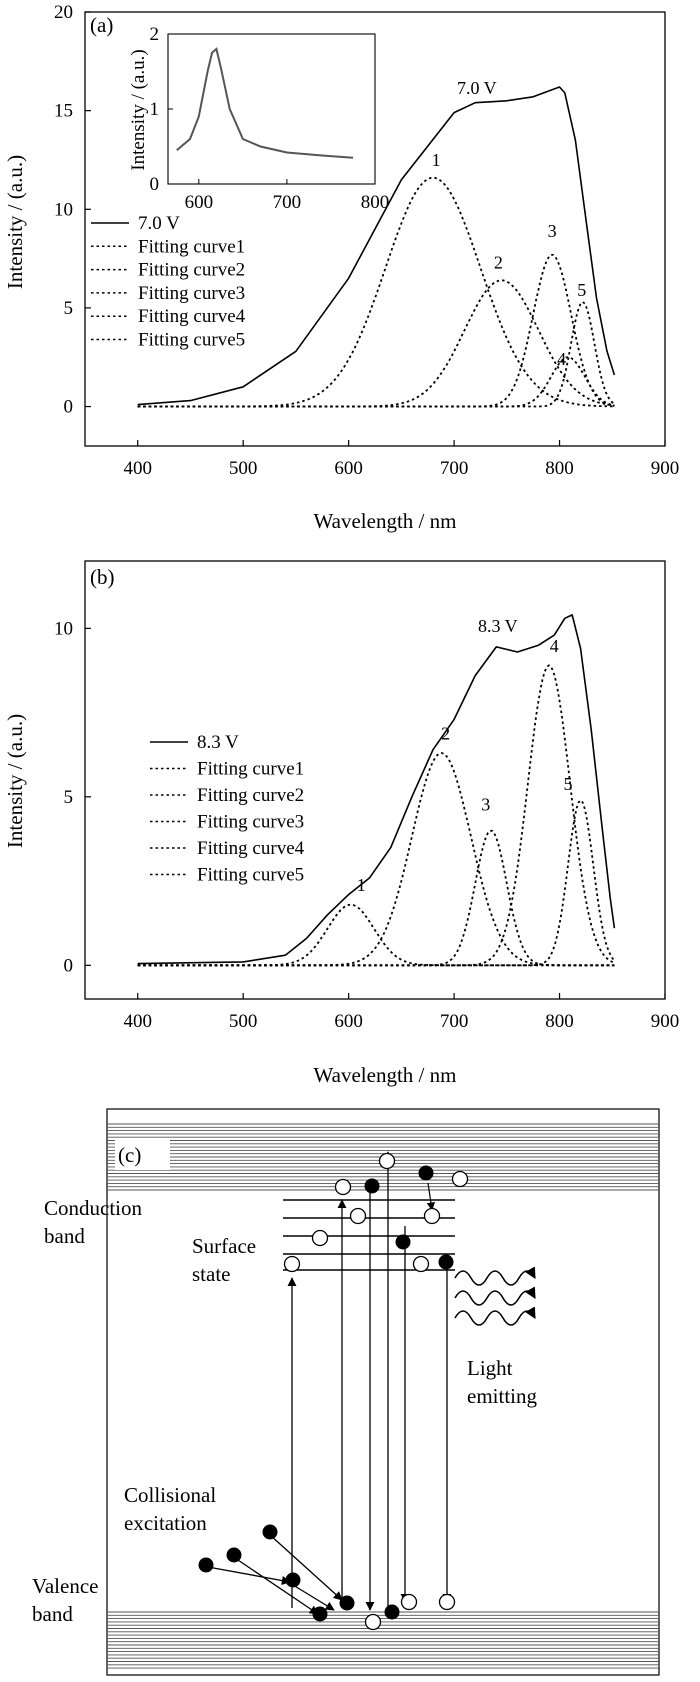 The height and width of the screenshot is (1682, 700). What do you see at coordinates (581, 290) in the screenshot?
I see `peak-label: 5` at bounding box center [581, 290].